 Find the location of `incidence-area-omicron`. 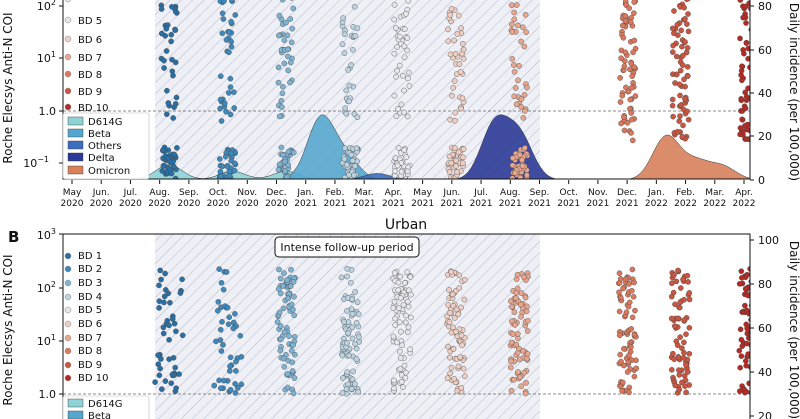

incidence-area-omicron is located at coordinates (688, 156).